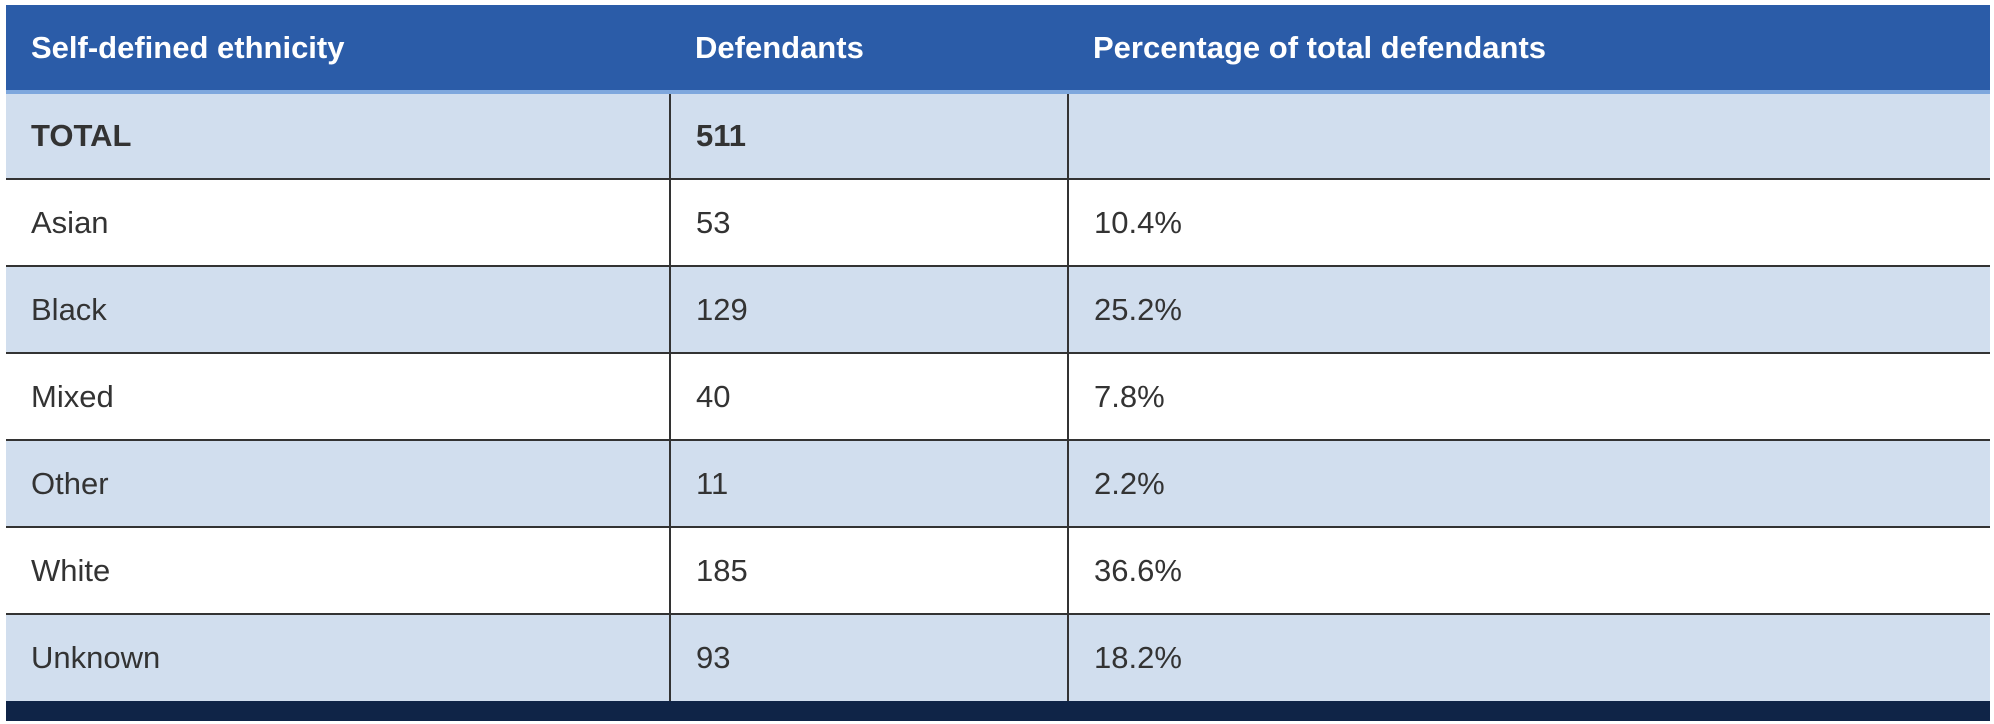 This screenshot has height=724, width=1994. Describe the element at coordinates (868, 310) in the screenshot. I see `cell-defendants: 129` at that location.